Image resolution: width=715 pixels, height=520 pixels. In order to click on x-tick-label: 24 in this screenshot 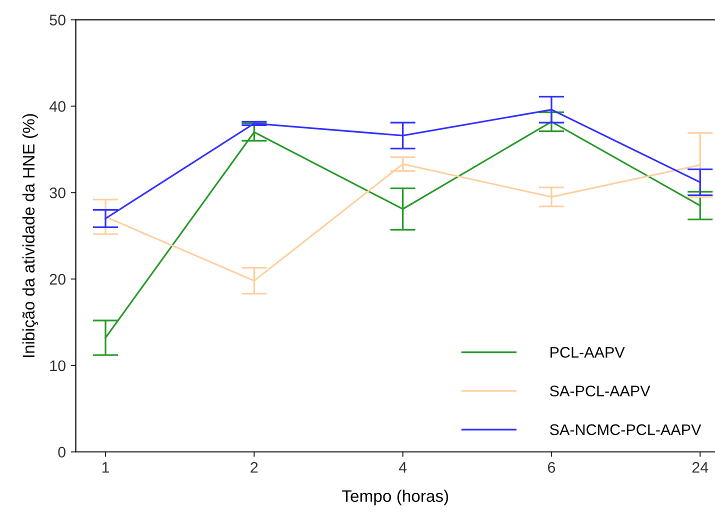, I will do `click(700, 467)`.